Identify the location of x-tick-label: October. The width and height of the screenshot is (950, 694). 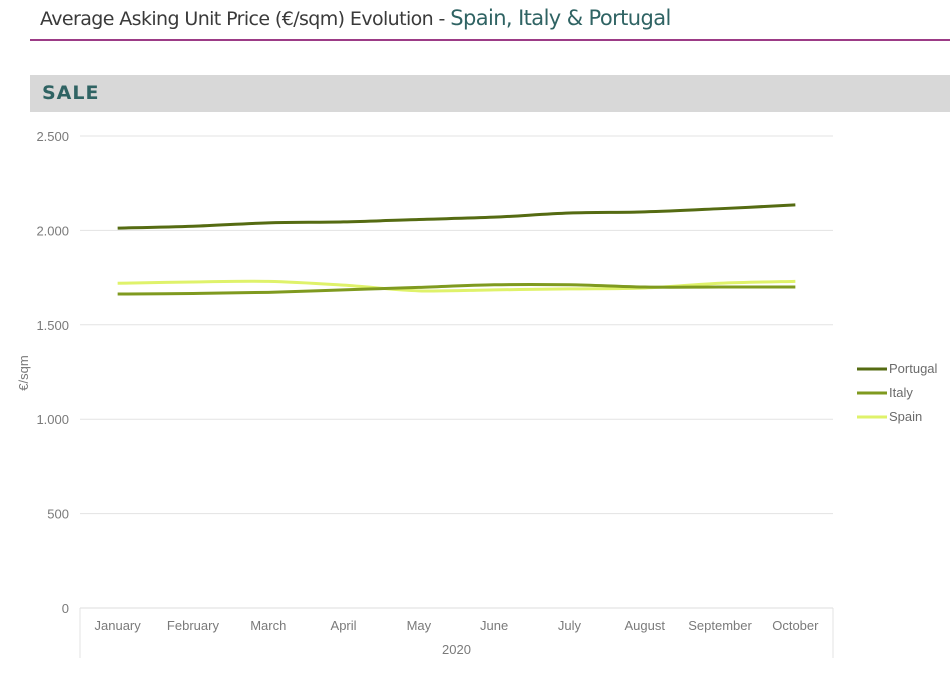
(795, 625).